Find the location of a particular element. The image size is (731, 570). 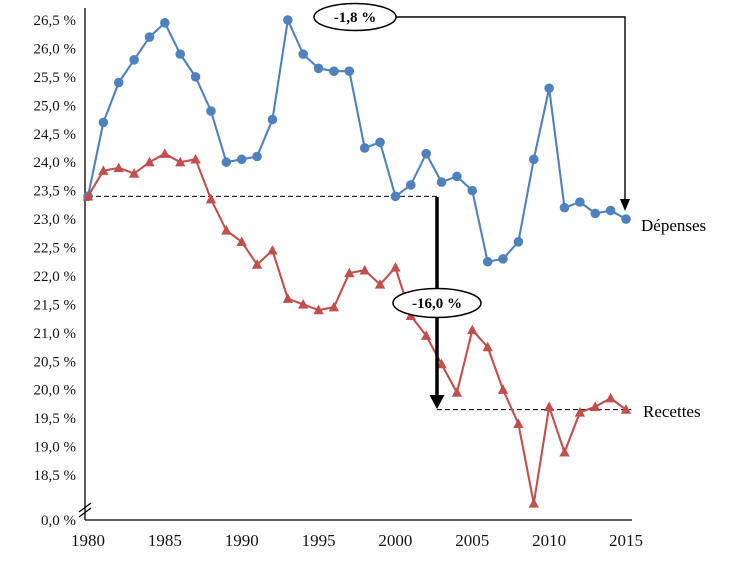

x-tick-label: 1995 is located at coordinates (319, 540).